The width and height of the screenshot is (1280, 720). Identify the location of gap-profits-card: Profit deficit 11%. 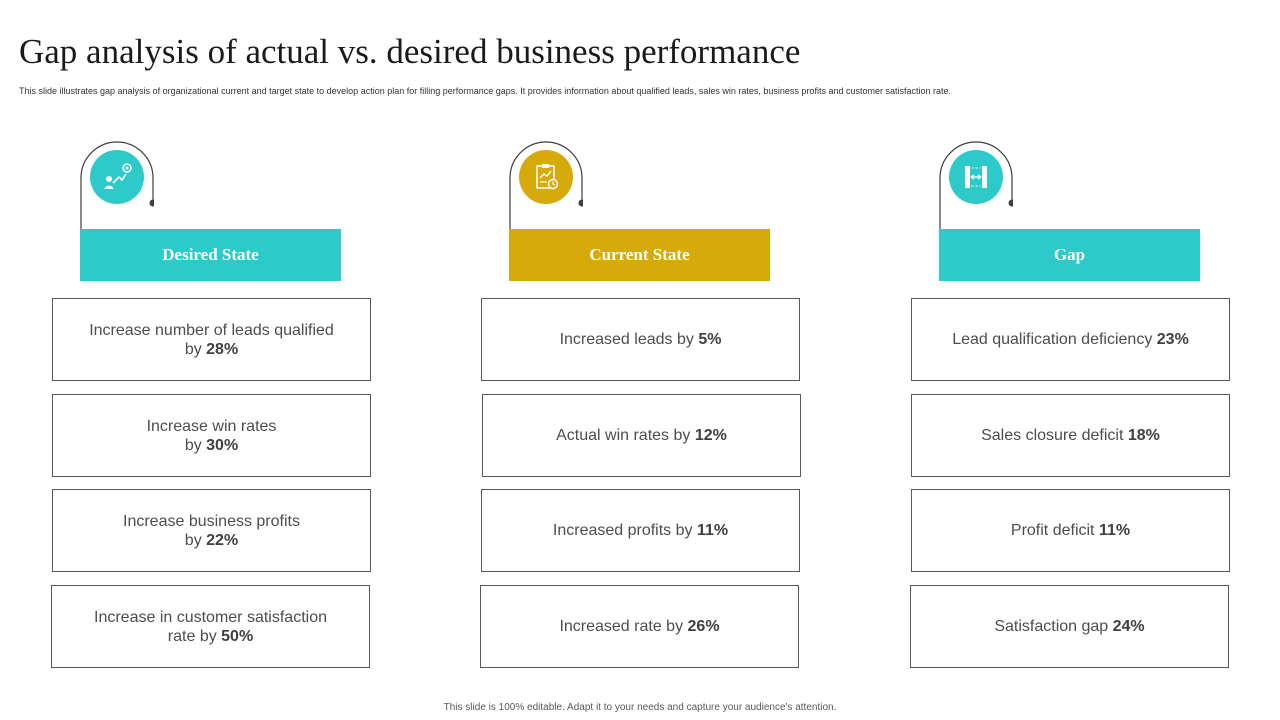
(1070, 530).